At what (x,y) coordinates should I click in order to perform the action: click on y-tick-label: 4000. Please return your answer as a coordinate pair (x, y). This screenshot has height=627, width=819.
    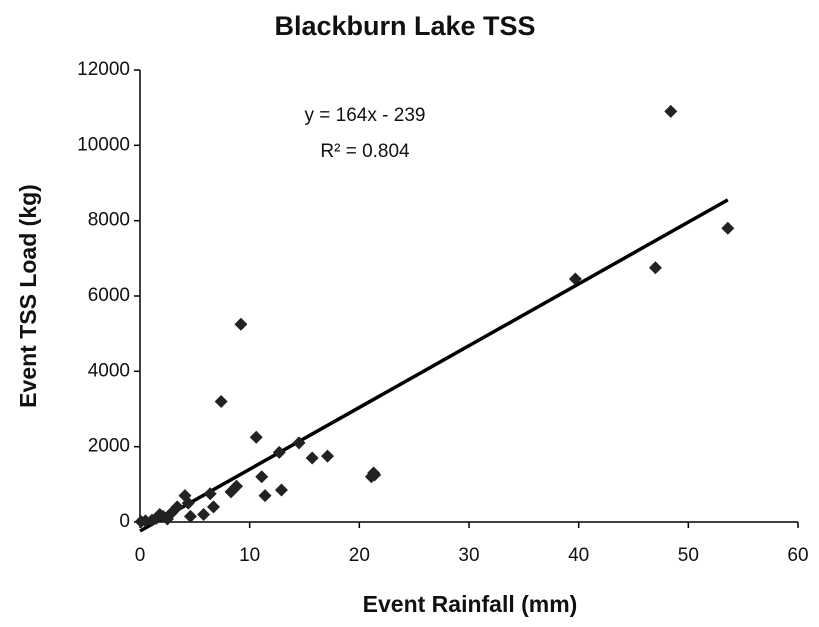
    Looking at the image, I should click on (109, 370).